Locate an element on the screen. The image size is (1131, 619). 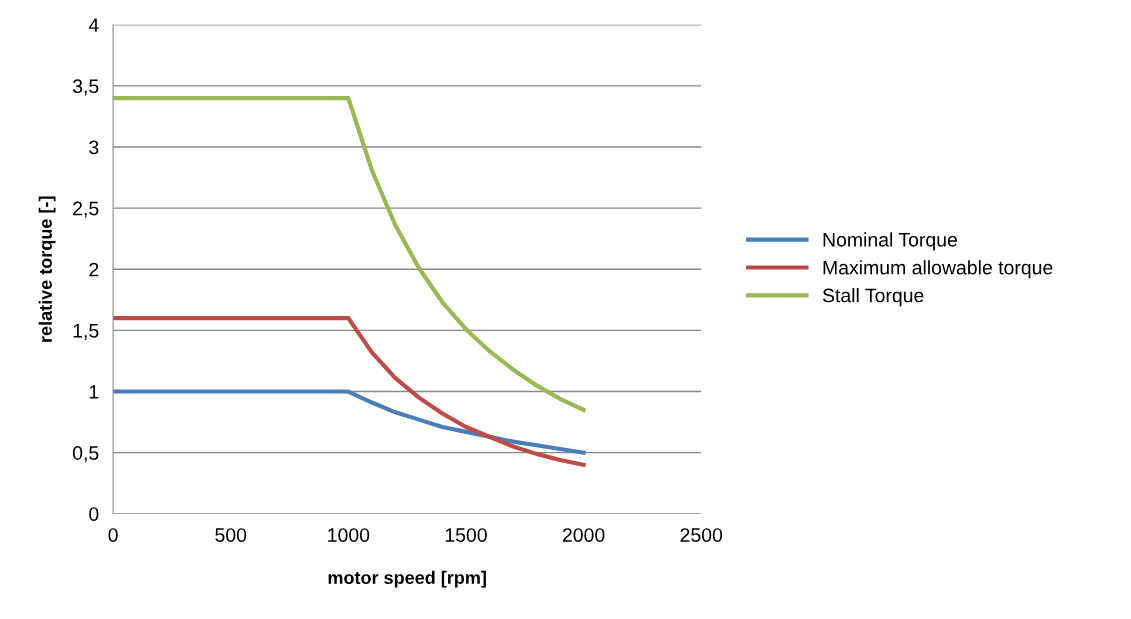
legend-label: Stall Torque is located at coordinates (873, 297).